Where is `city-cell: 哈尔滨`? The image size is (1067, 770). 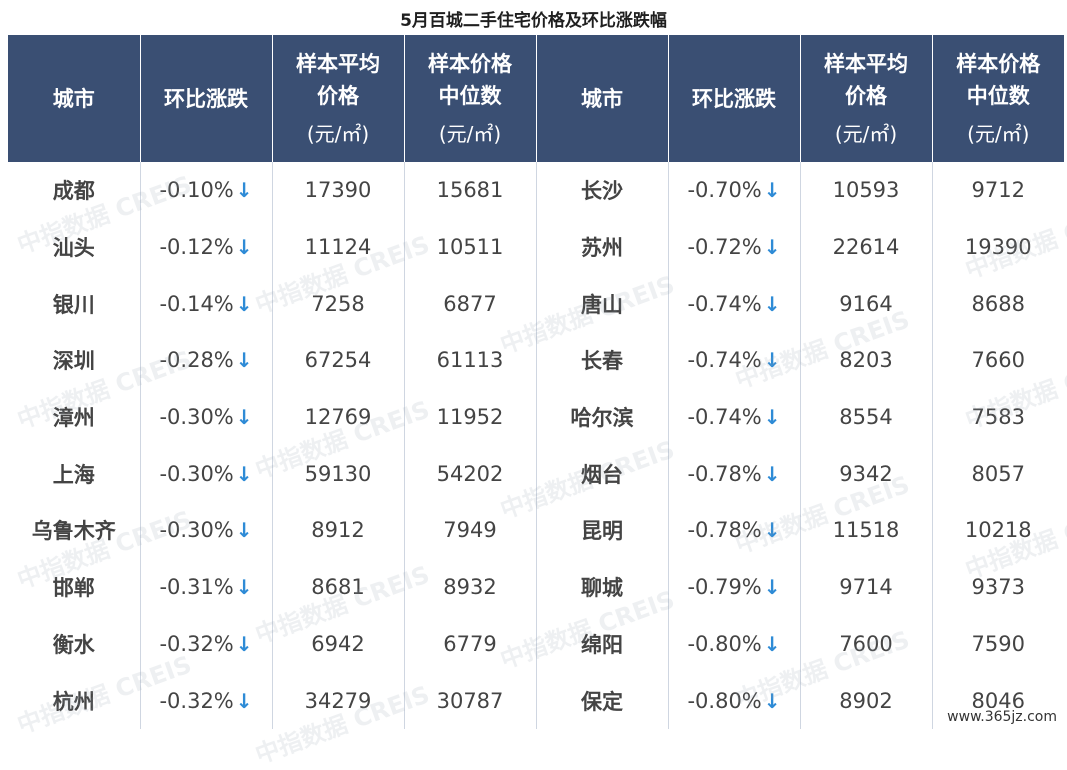
city-cell: 哈尔滨 is located at coordinates (602, 417).